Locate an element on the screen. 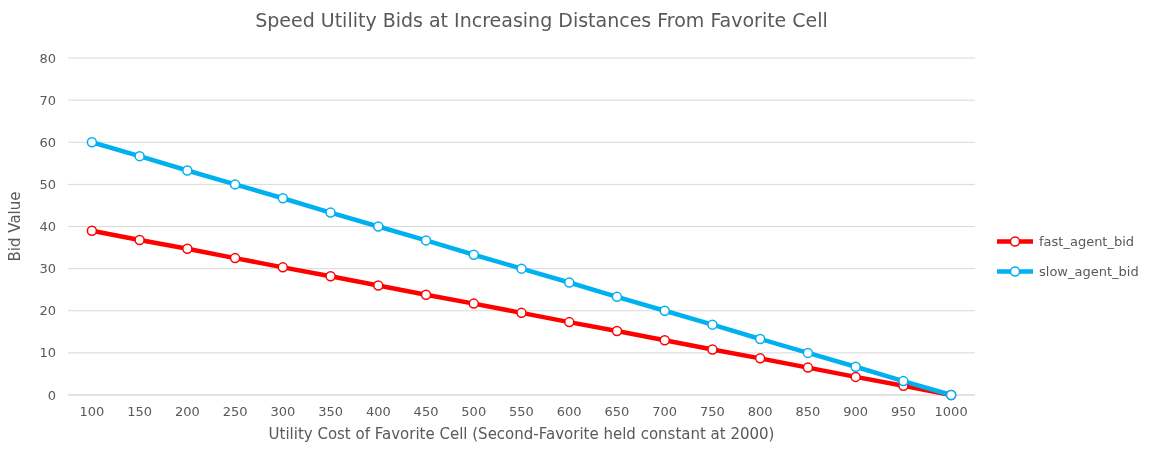  x-tick-label: 800 is located at coordinates (760, 411).